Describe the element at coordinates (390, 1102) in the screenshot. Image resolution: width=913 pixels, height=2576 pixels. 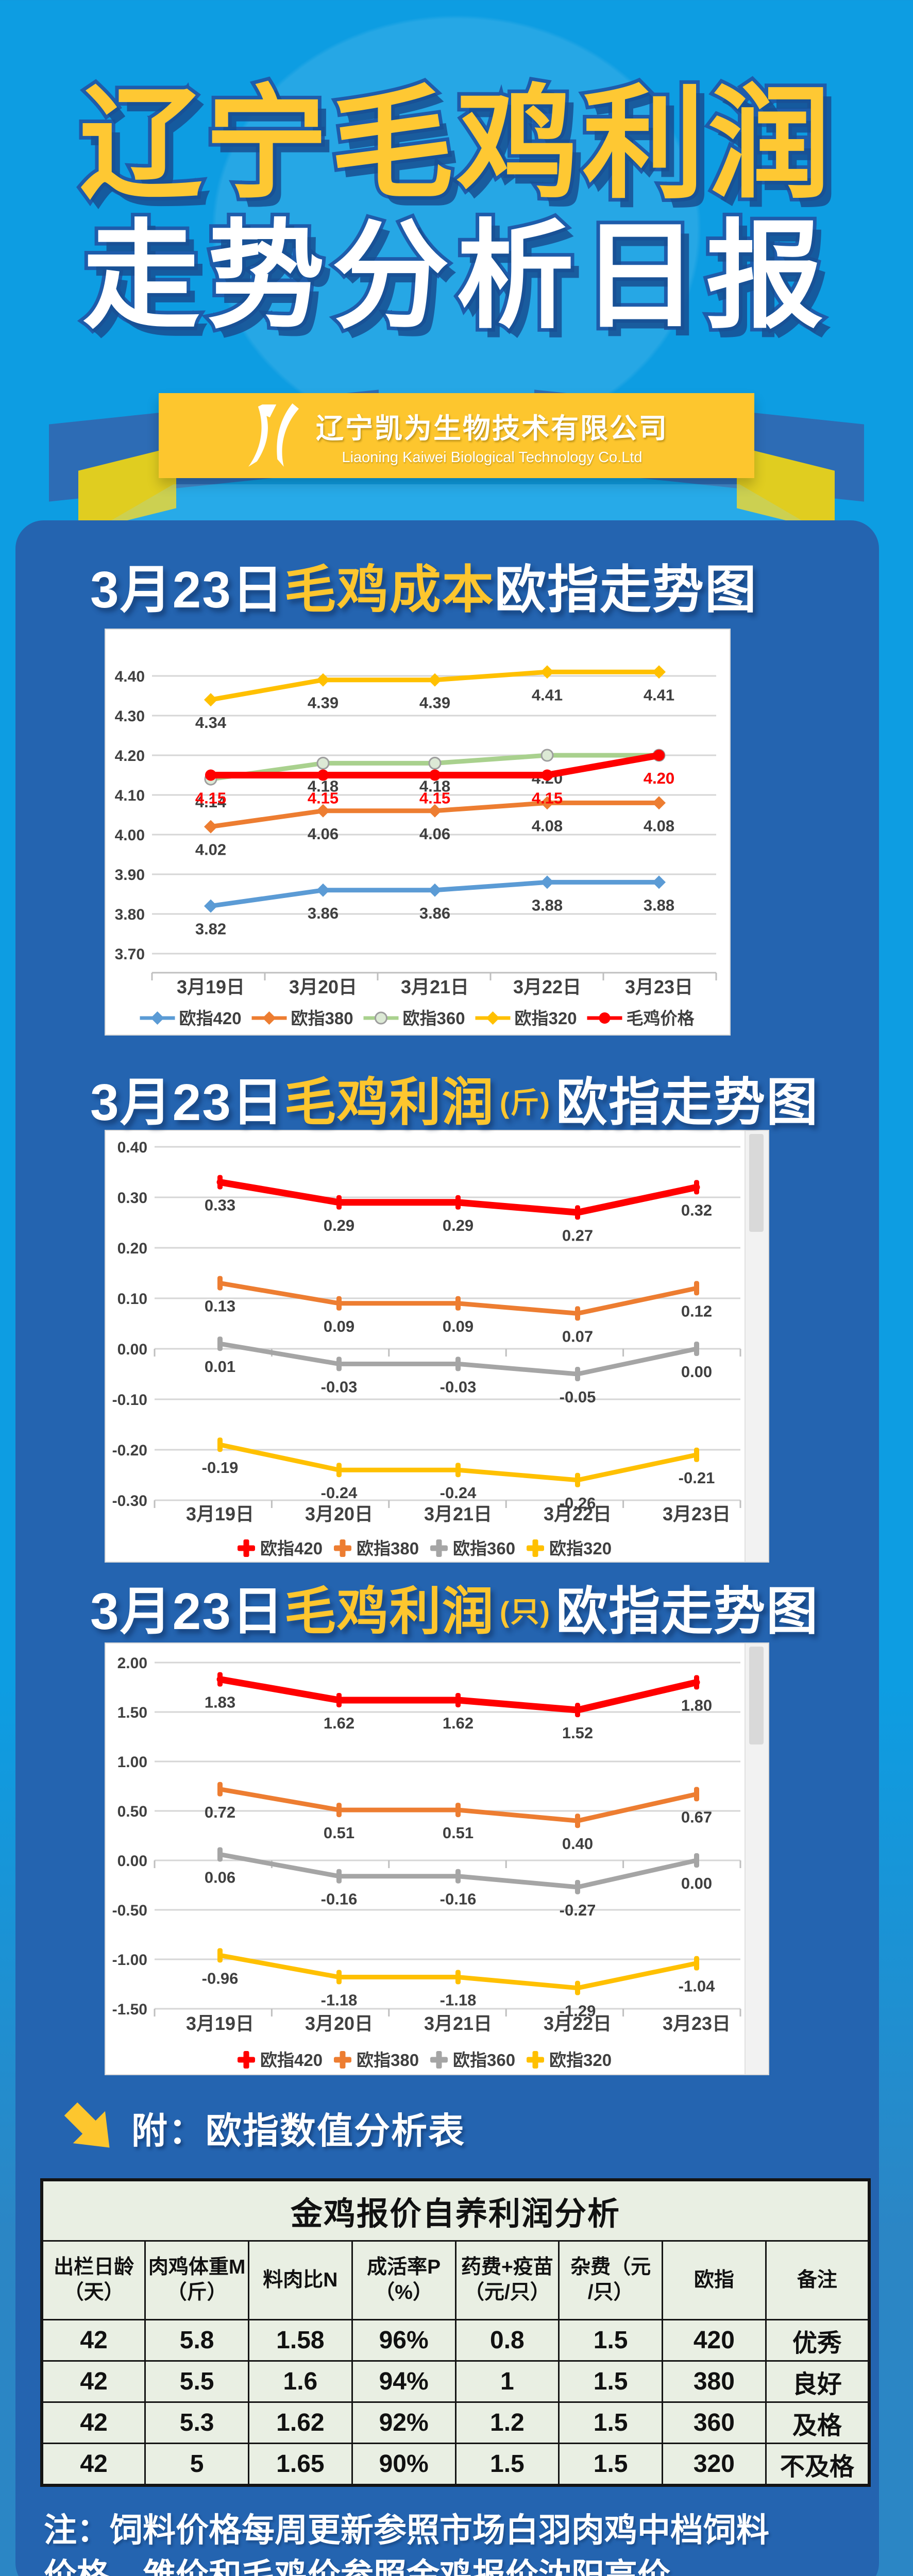
I see `section2-highlight: 毛鸡利润` at that location.